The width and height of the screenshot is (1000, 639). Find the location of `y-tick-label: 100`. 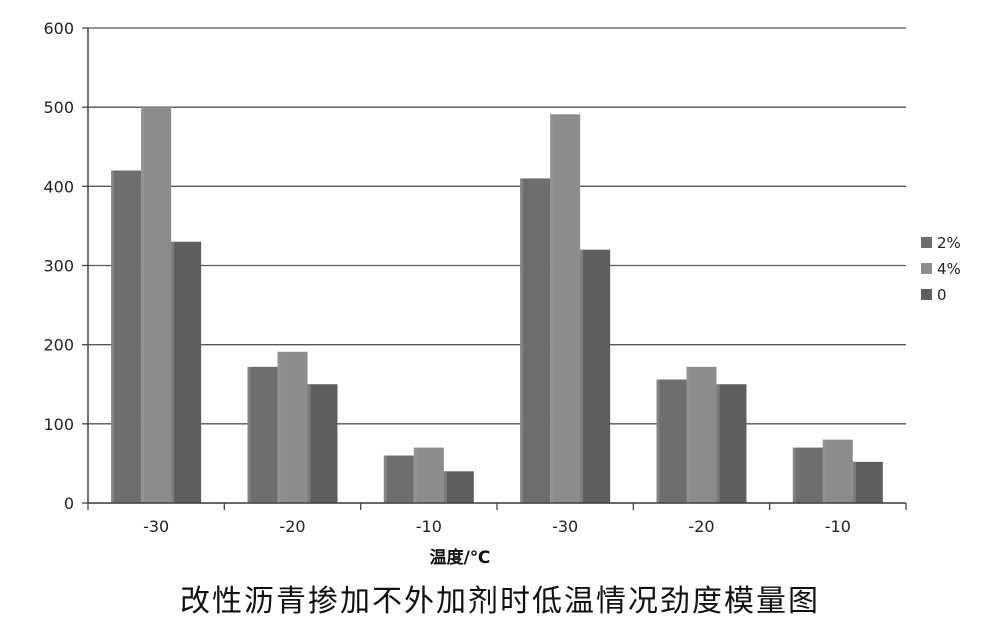

y-tick-label: 100 is located at coordinates (58, 424).